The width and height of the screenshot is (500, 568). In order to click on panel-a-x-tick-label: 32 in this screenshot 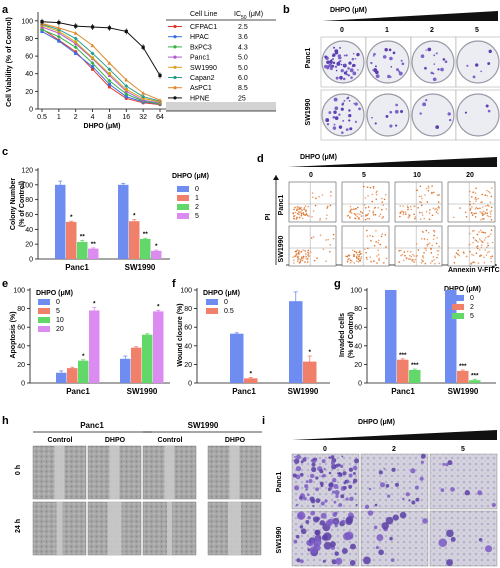, I will do `click(143, 117)`.